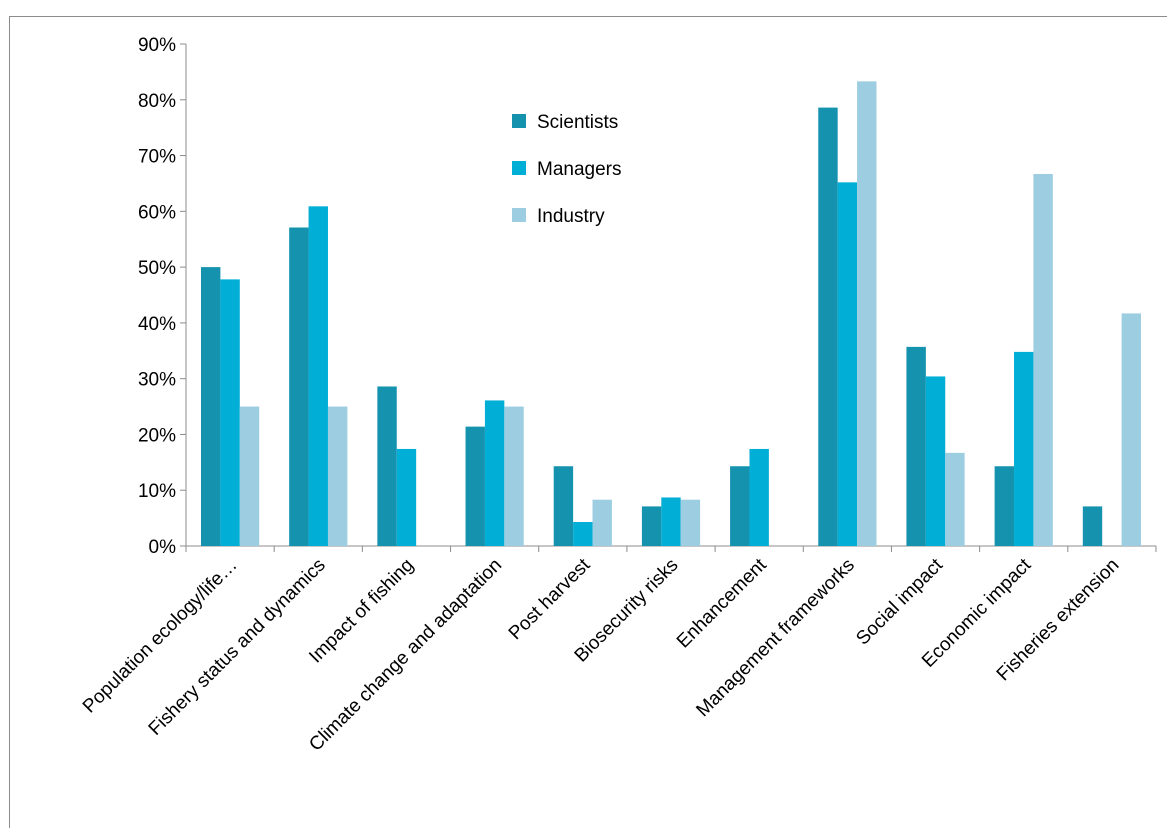 This screenshot has height=829, width=1168. I want to click on y-tick-label: 50%, so click(157, 268).